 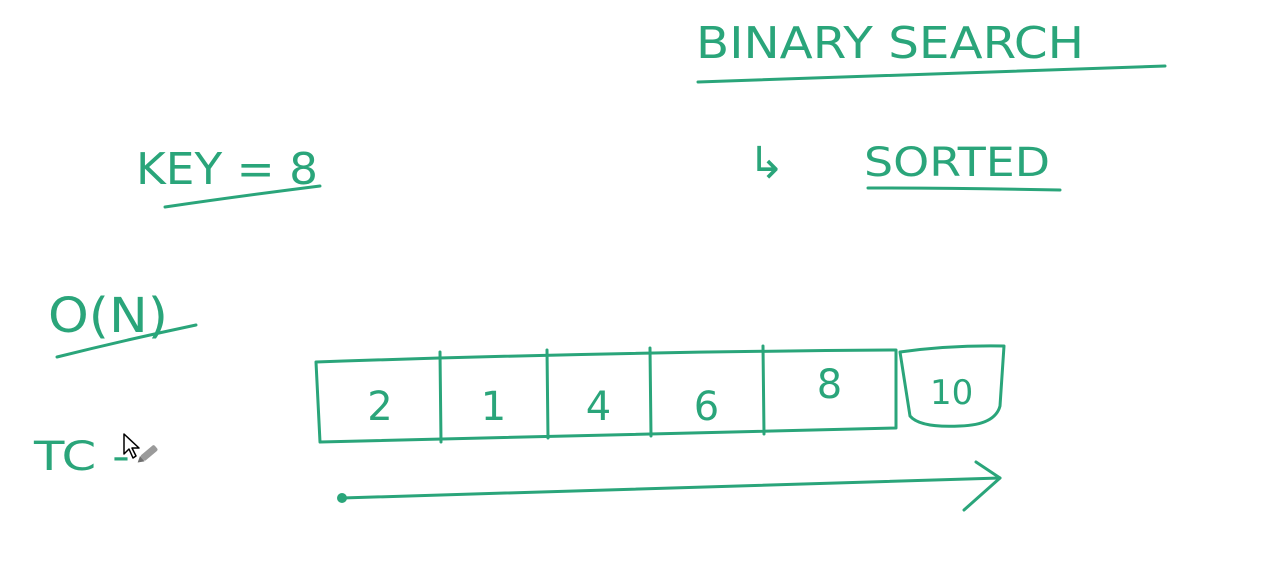 What do you see at coordinates (829, 385) in the screenshot?
I see `array-cell-value: 8` at bounding box center [829, 385].